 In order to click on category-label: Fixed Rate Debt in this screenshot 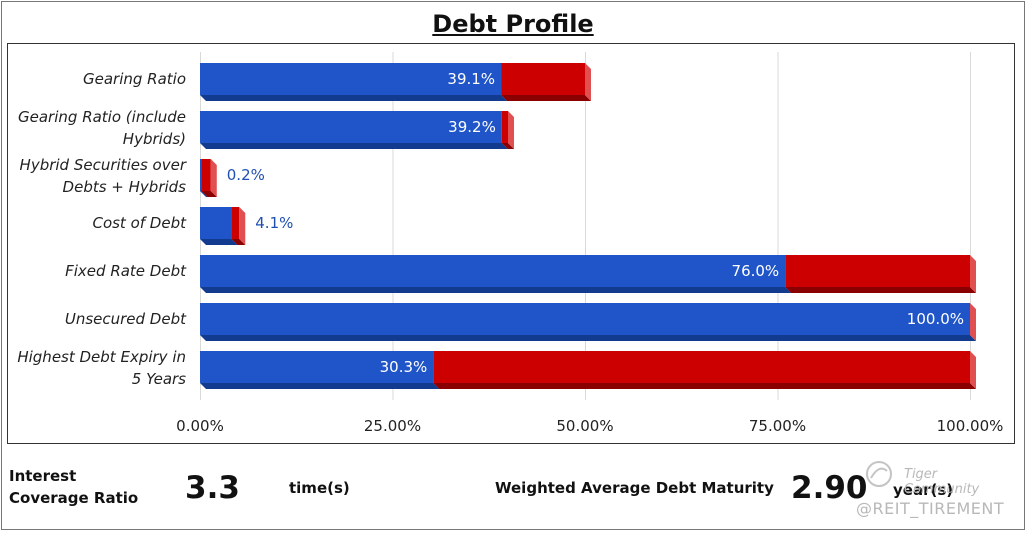, I will do `click(126, 271)`.